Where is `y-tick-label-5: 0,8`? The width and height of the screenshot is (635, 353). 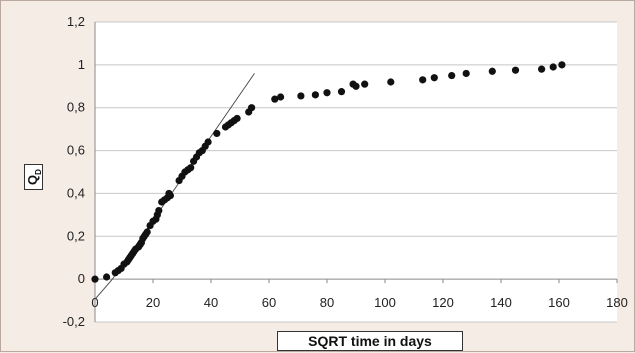
y-tick-label-5: 0,8 is located at coordinates (76, 107).